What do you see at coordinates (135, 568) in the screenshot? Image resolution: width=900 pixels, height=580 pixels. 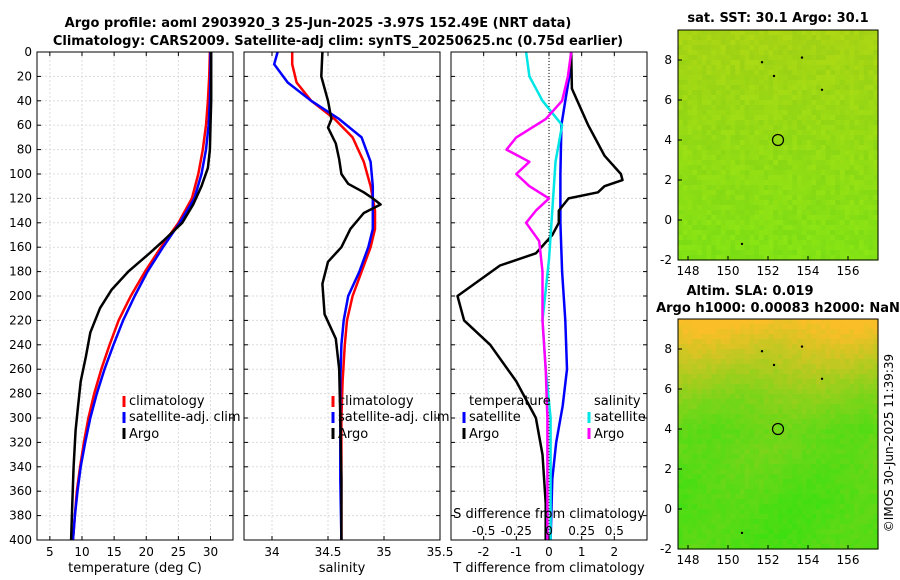 I see `temperature-x-label: temperature (deg C)` at bounding box center [135, 568].